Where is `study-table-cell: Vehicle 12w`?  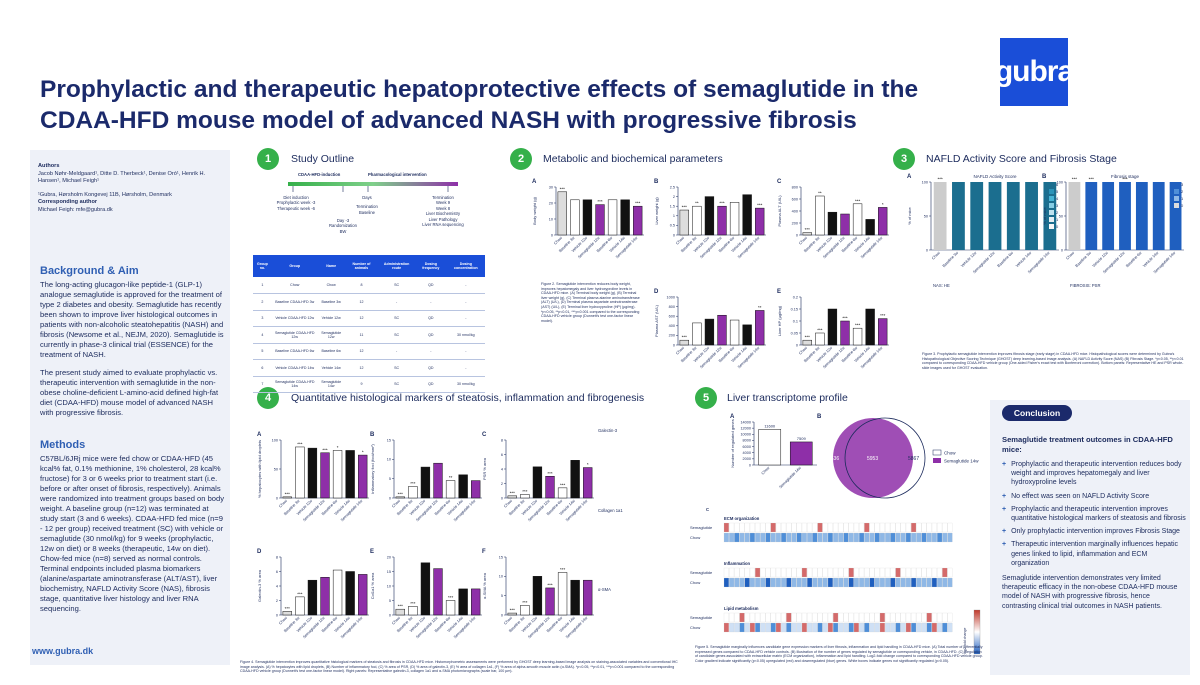 study-table-cell: Vehicle 12w is located at coordinates (331, 318).